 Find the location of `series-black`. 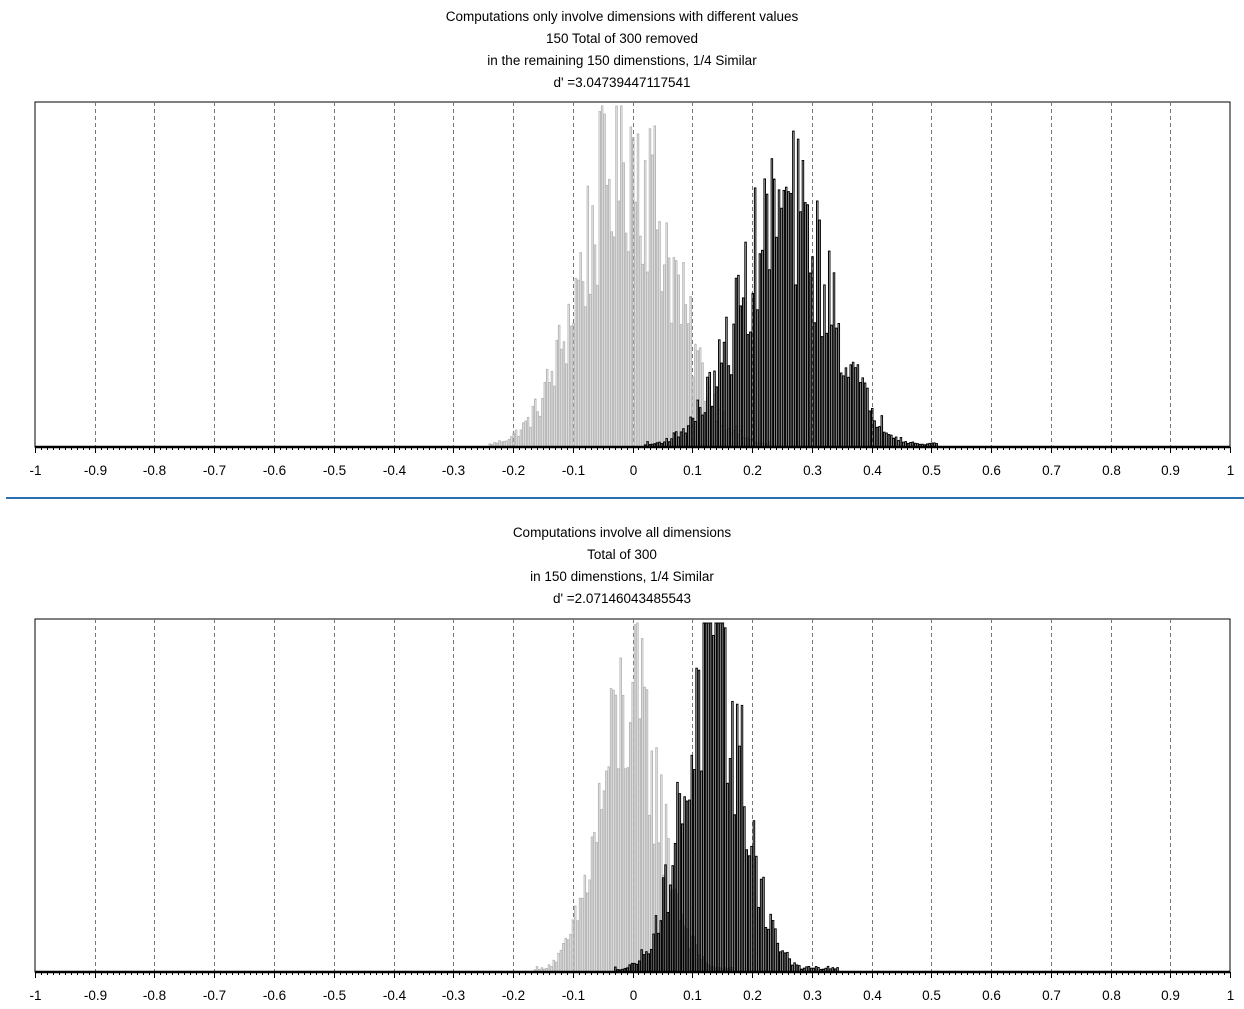

series-black is located at coordinates (791, 289).